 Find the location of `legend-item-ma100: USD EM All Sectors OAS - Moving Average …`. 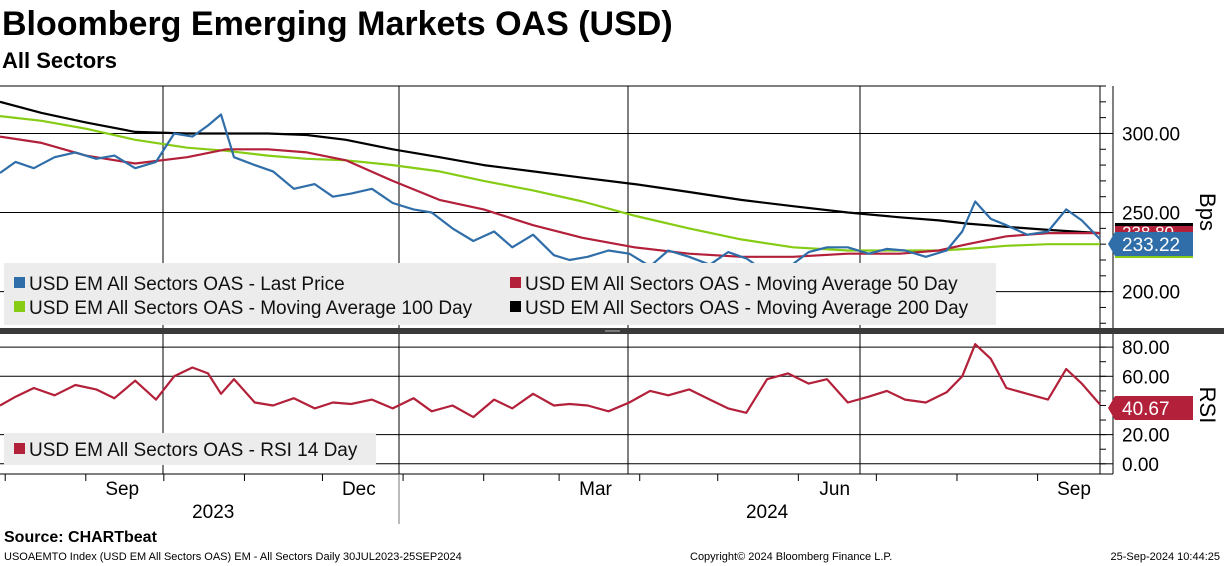

legend-item-ma100: USD EM All Sectors OAS - Moving Average … is located at coordinates (243, 308).